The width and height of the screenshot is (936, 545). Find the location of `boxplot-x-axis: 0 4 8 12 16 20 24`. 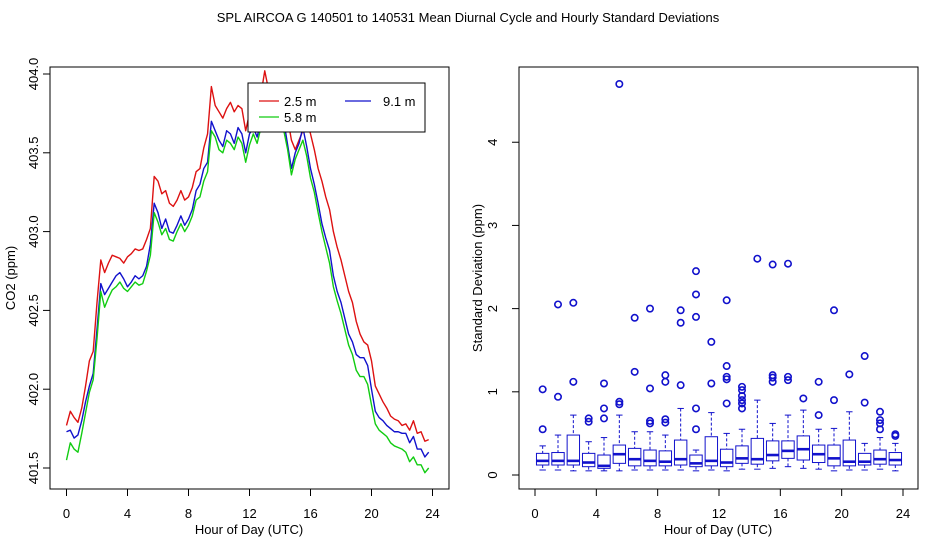

boxplot-x-axis: 0 4 8 12 16 20 24 is located at coordinates (720, 505).